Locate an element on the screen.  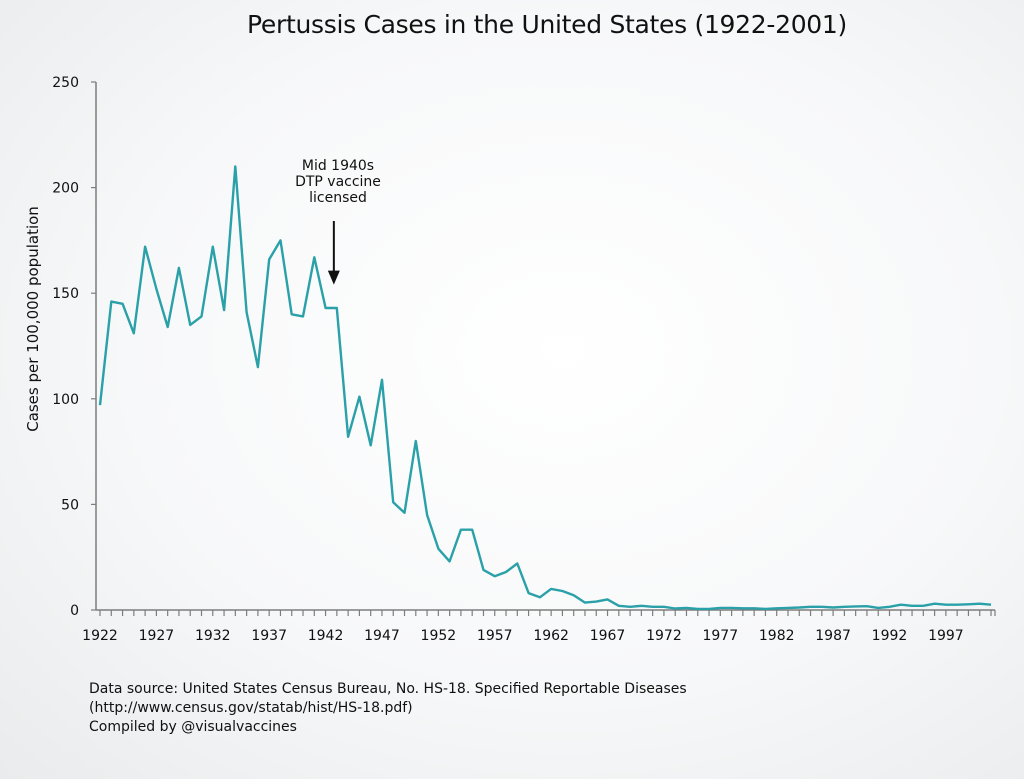
x-tick-label: 1977 is located at coordinates (720, 636).